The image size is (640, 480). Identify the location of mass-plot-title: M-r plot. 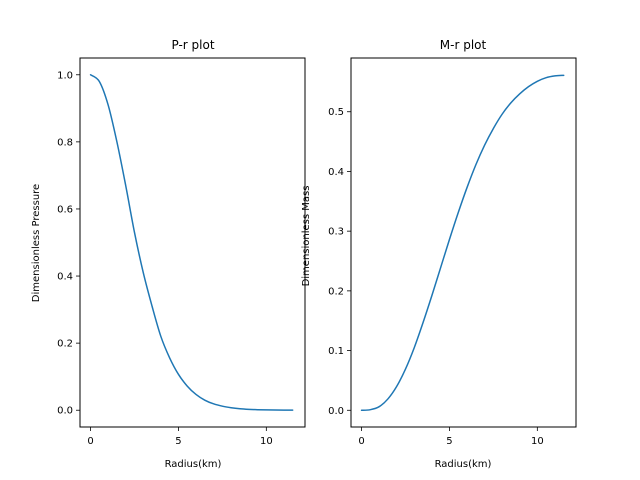
(463, 45).